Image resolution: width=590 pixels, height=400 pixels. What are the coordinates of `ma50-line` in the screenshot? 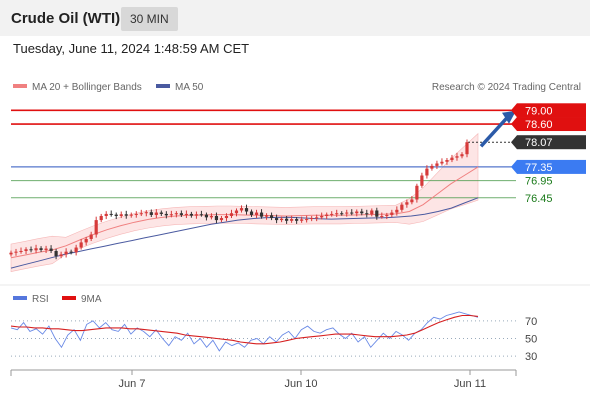 It's located at (244, 233).